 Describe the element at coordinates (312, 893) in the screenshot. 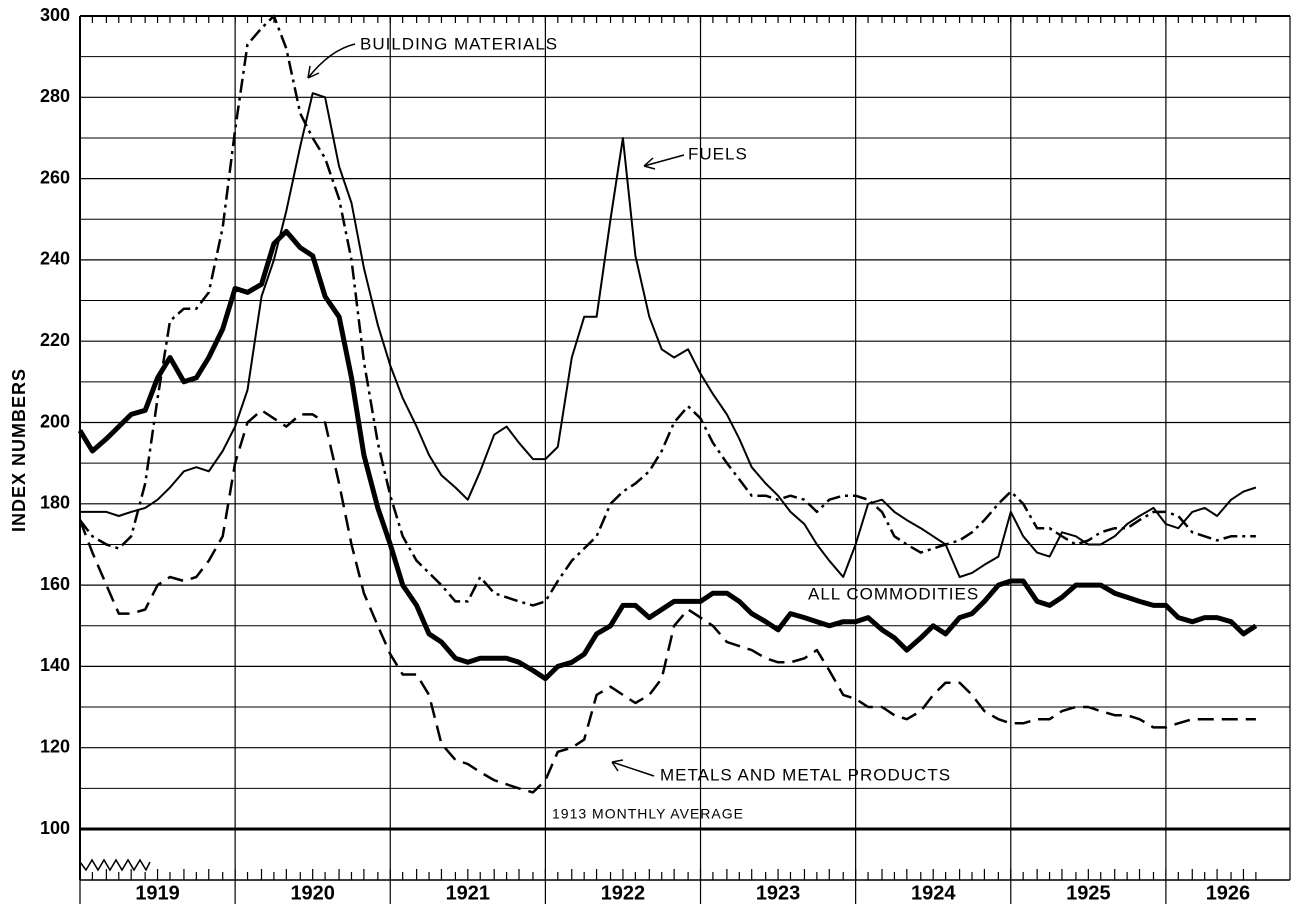

I see `x-tick-label: 1920` at that location.